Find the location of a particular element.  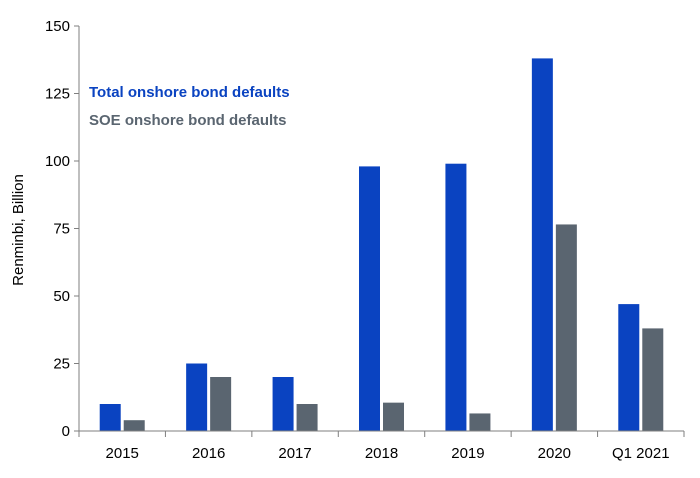

bar-soe-2016 is located at coordinates (221, 404).